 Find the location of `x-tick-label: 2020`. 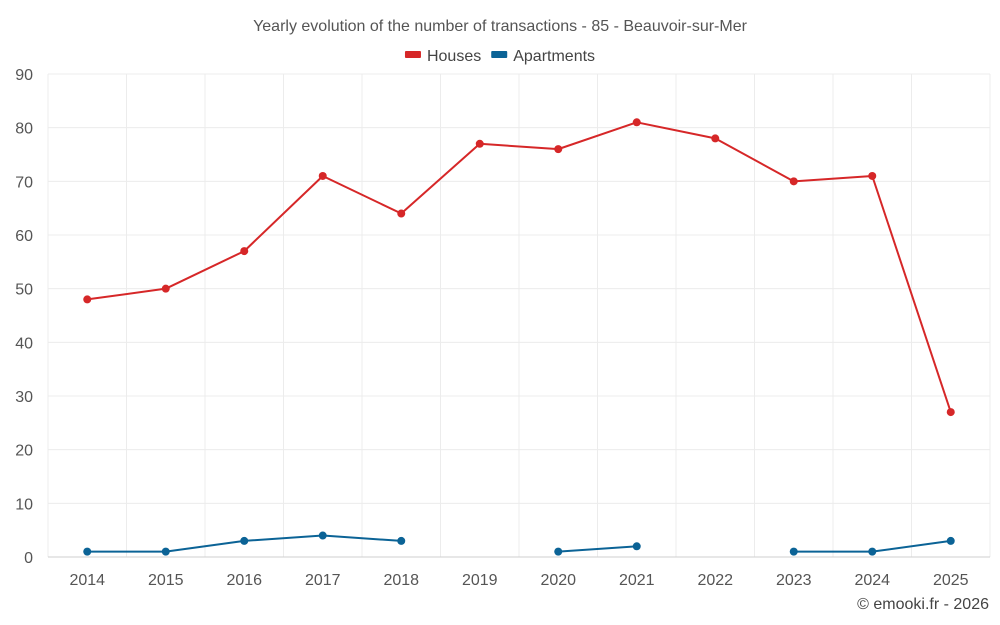

x-tick-label: 2020 is located at coordinates (558, 580).